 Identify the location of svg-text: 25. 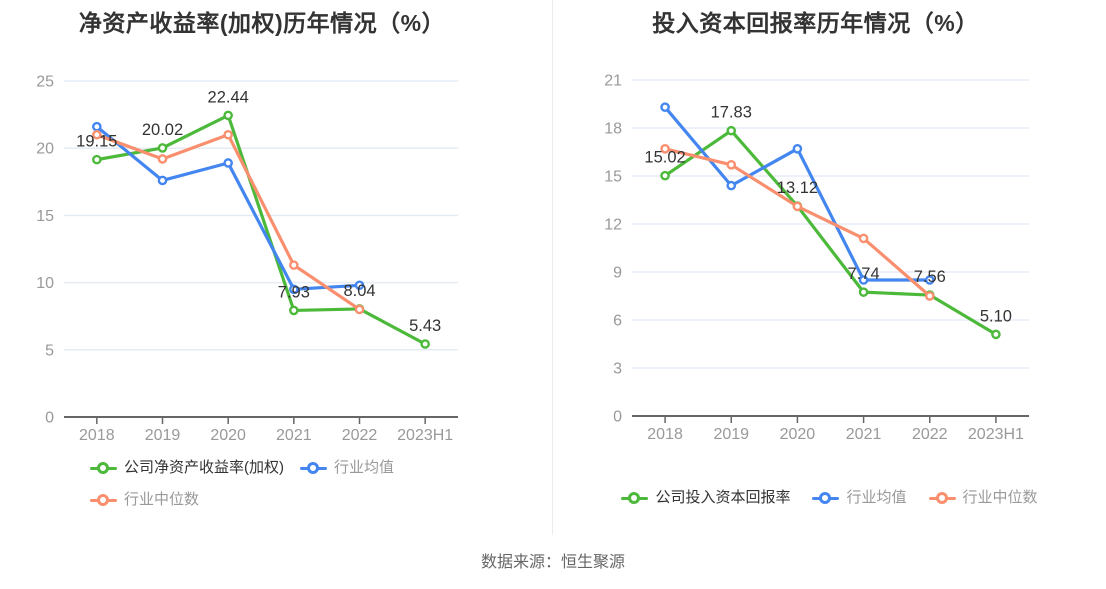
(45, 82).